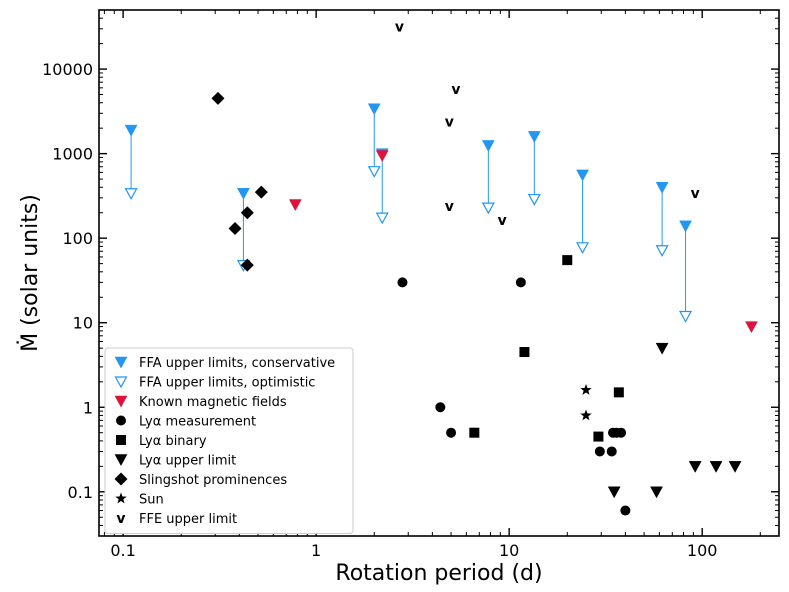  I want to click on point-series-8-5: v, so click(695, 194).